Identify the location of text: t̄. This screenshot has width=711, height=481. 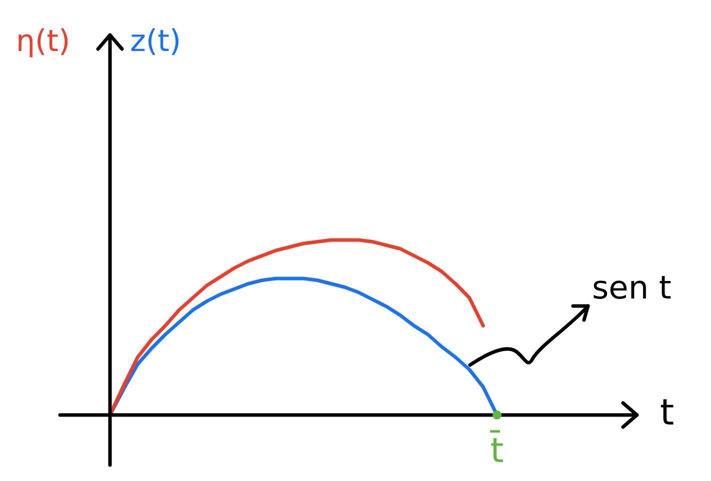
(497, 450).